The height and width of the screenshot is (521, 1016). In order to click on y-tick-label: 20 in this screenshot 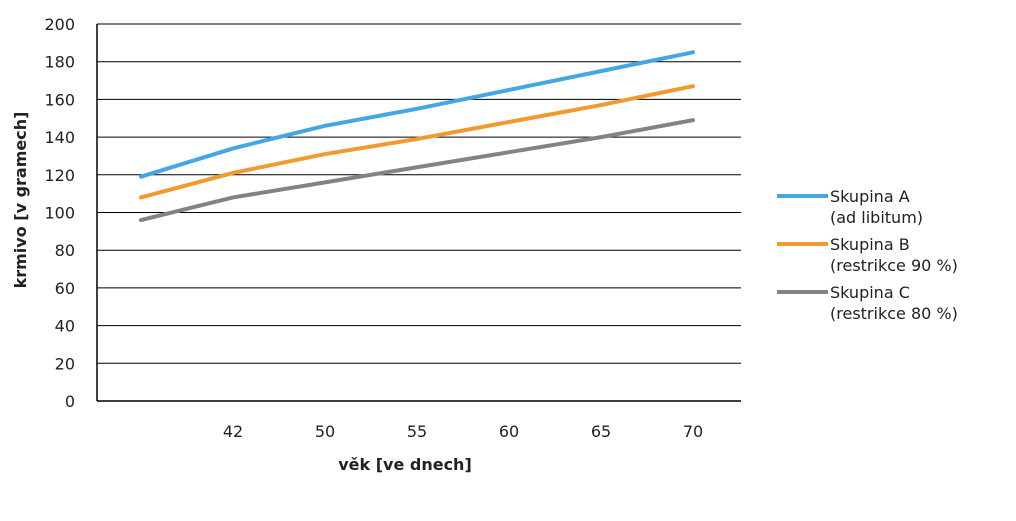, I will do `click(65, 363)`.